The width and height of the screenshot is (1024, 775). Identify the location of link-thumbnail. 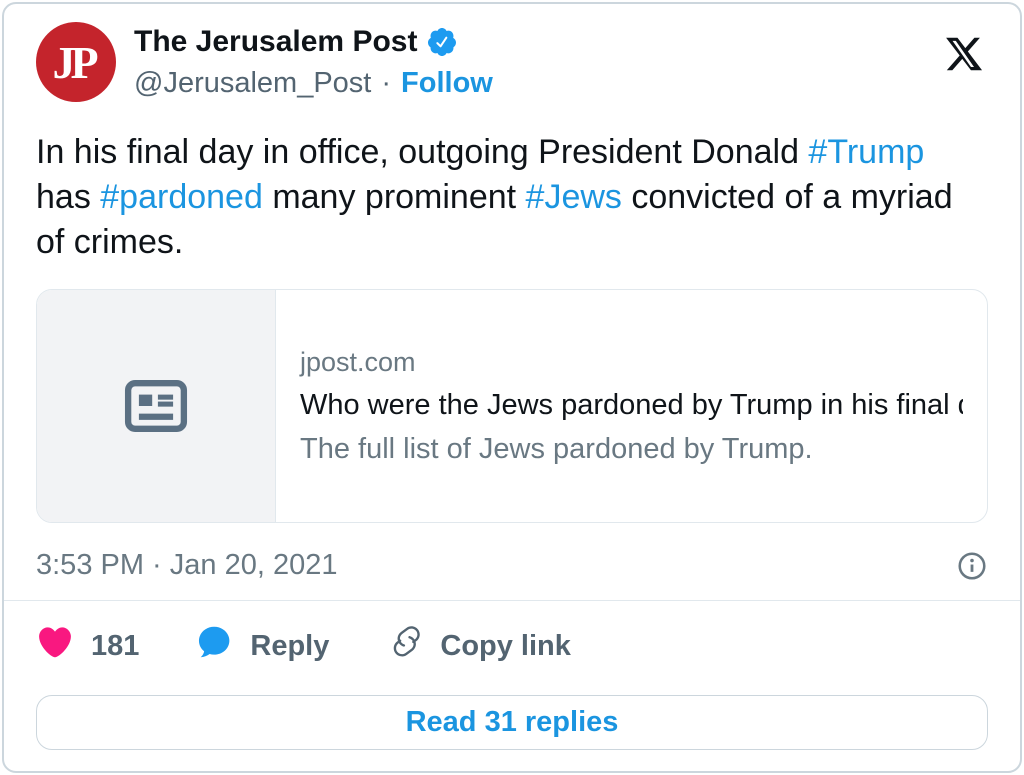
(156, 406).